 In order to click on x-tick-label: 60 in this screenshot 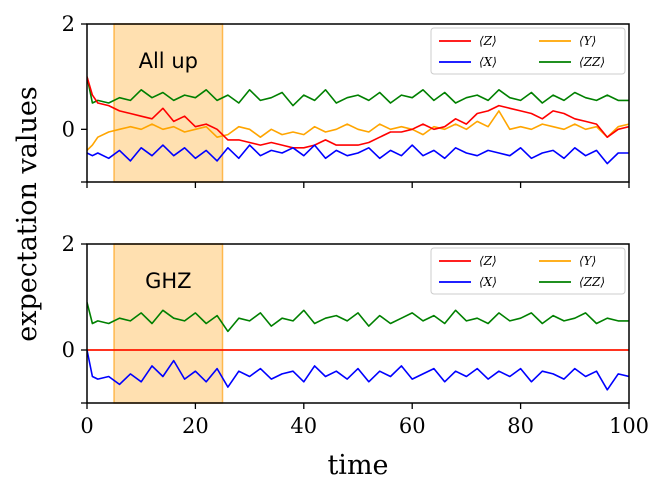, I will do `click(412, 426)`.